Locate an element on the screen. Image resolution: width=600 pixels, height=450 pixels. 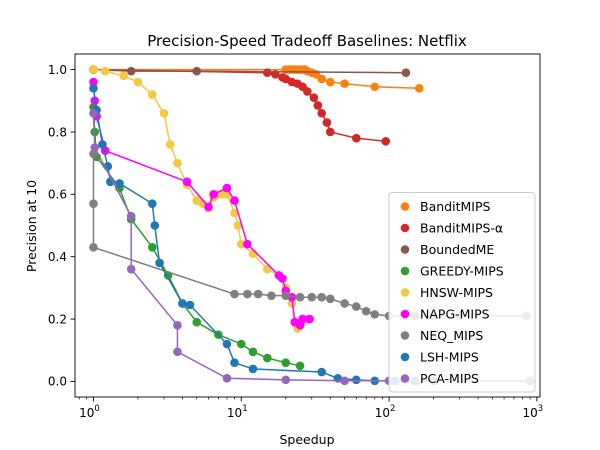
x-tick-label: 10³ is located at coordinates (533, 412).